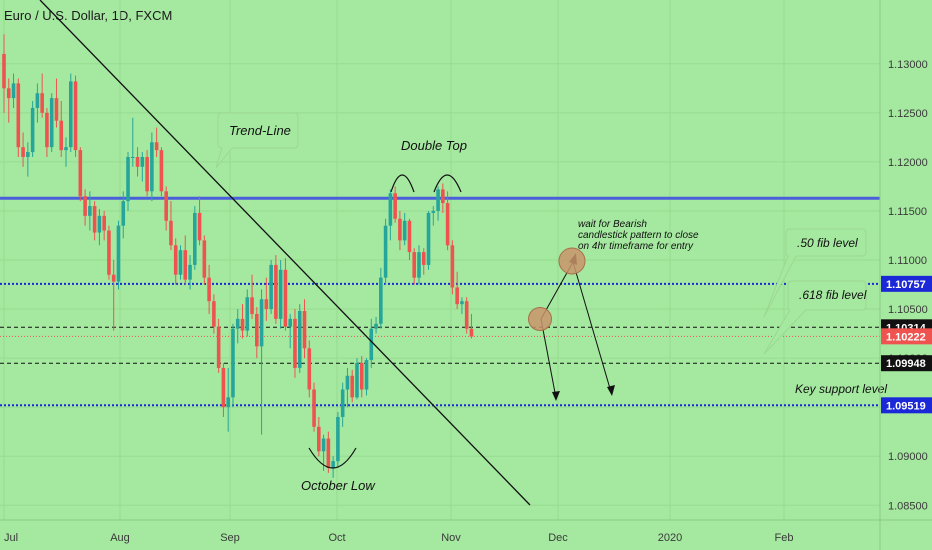 Image resolution: width=932 pixels, height=550 pixels. I want to click on double-top-arc-right, so click(447, 183).